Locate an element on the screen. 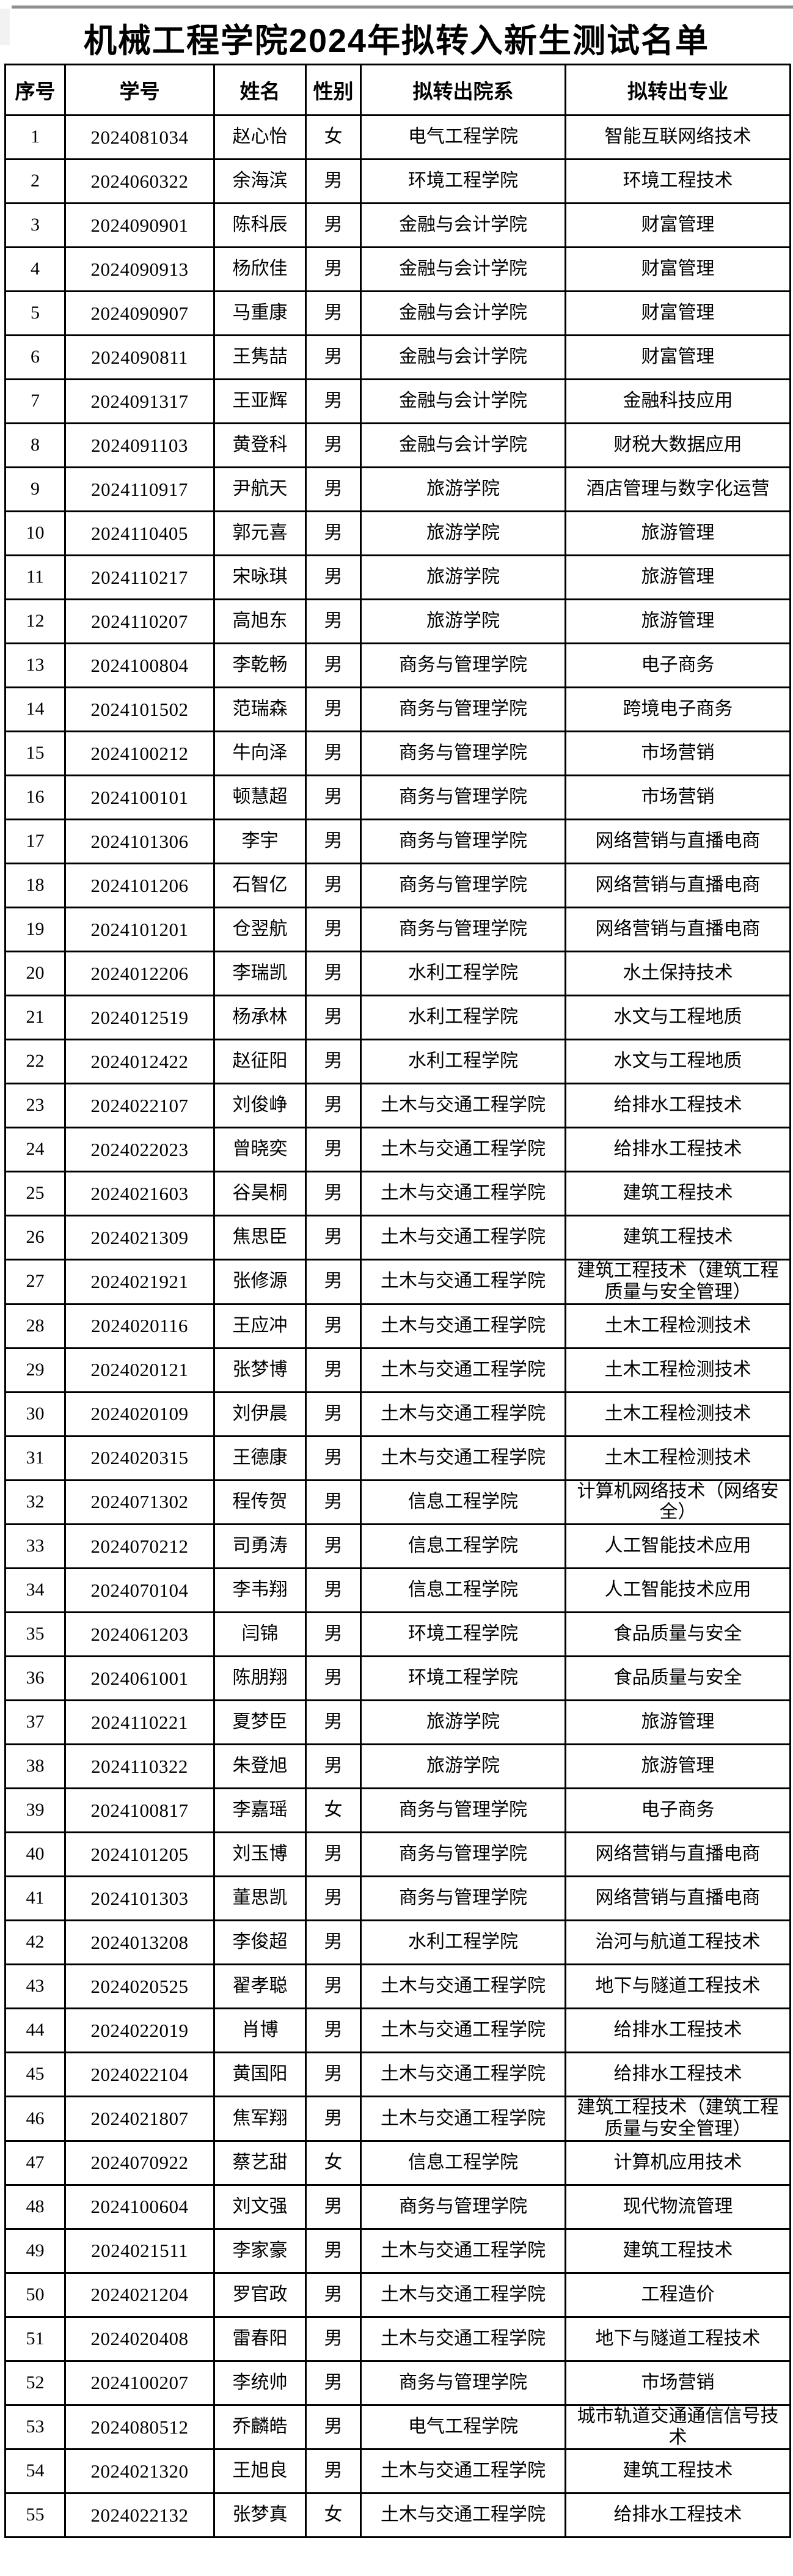  cell-serial-number: 38 is located at coordinates (35, 1767).